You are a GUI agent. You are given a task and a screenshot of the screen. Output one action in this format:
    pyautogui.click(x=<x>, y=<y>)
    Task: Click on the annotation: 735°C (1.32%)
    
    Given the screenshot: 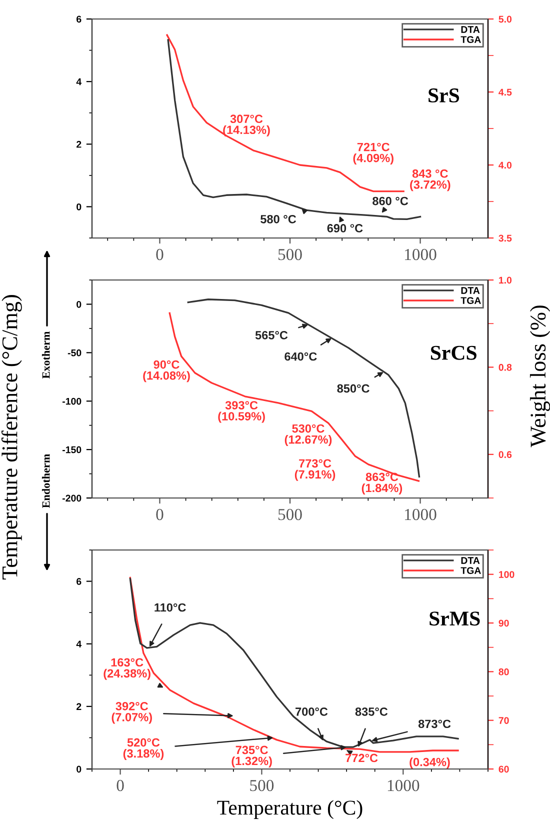 What is the action you would take?
    pyautogui.click(x=252, y=757)
    